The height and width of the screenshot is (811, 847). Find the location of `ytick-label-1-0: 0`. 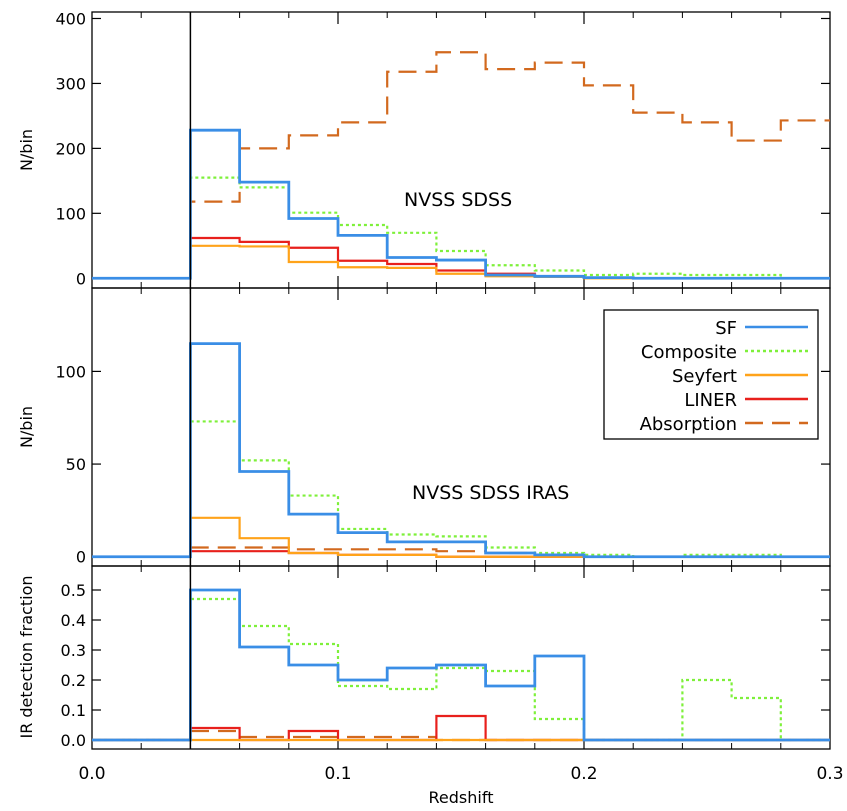

ytick-label-1-0: 0 is located at coordinates (81, 278).